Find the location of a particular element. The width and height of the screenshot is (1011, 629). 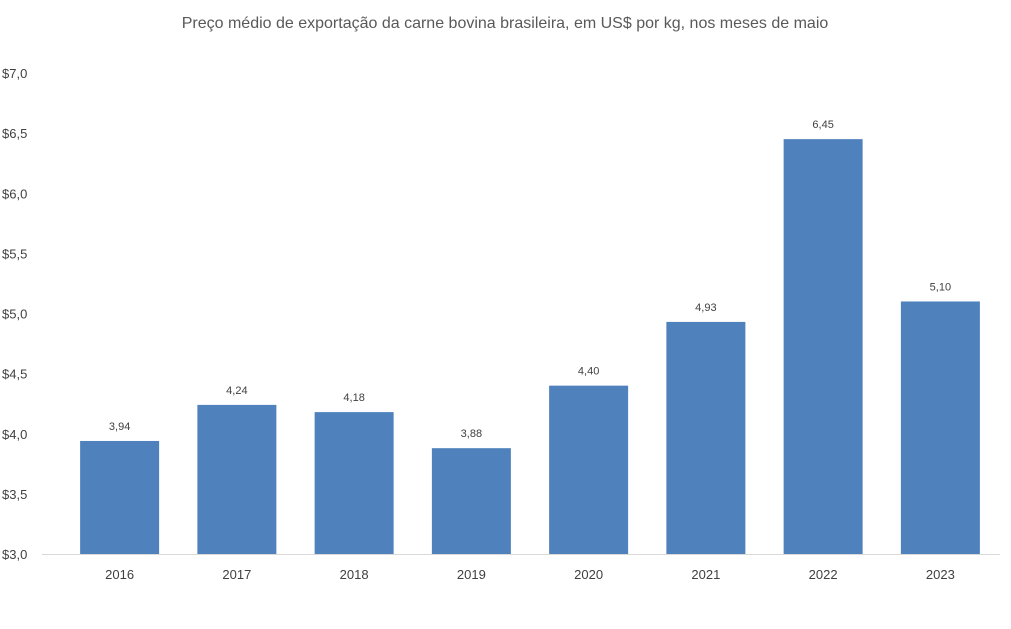

y-tick-label: $5,0 is located at coordinates (14, 314).